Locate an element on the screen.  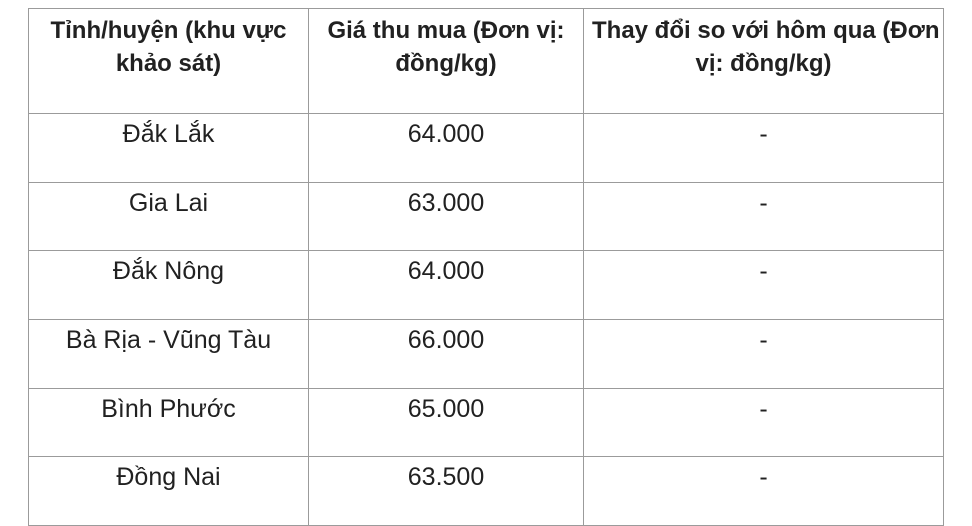
column-header-province-line2: khảo sát) is located at coordinates (168, 63).